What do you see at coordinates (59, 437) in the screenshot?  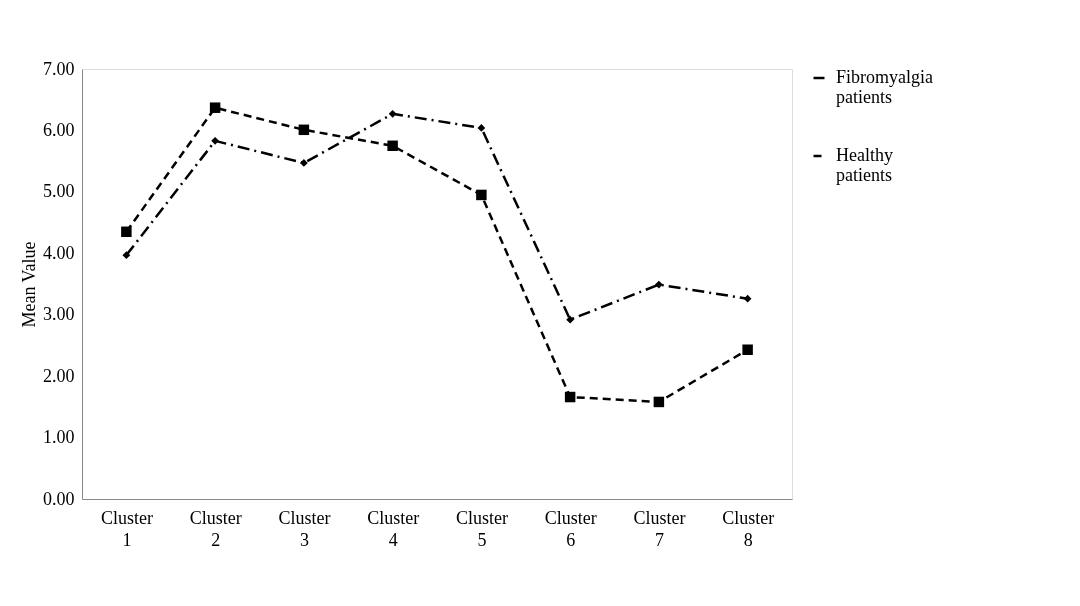 I see `y-tick-label: 1.00` at bounding box center [59, 437].